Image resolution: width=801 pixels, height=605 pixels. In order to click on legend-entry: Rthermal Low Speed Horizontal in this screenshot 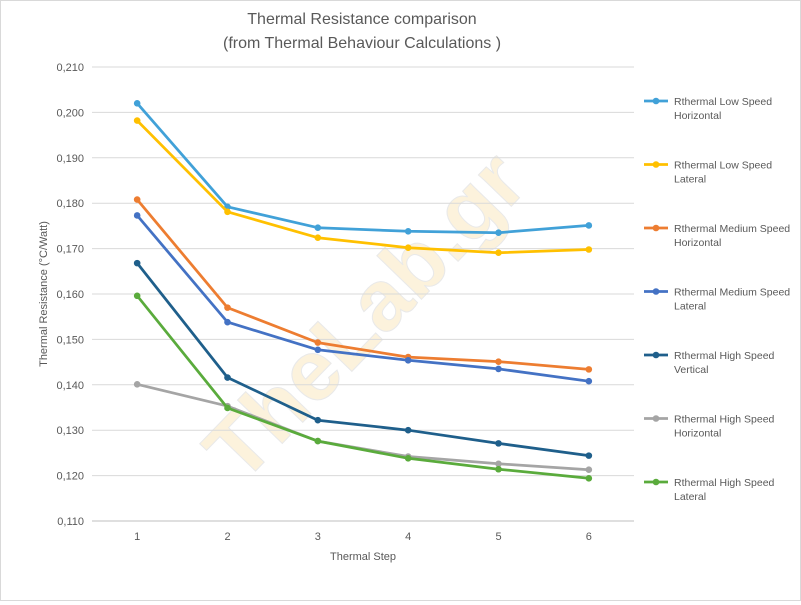, I will do `click(708, 109)`.